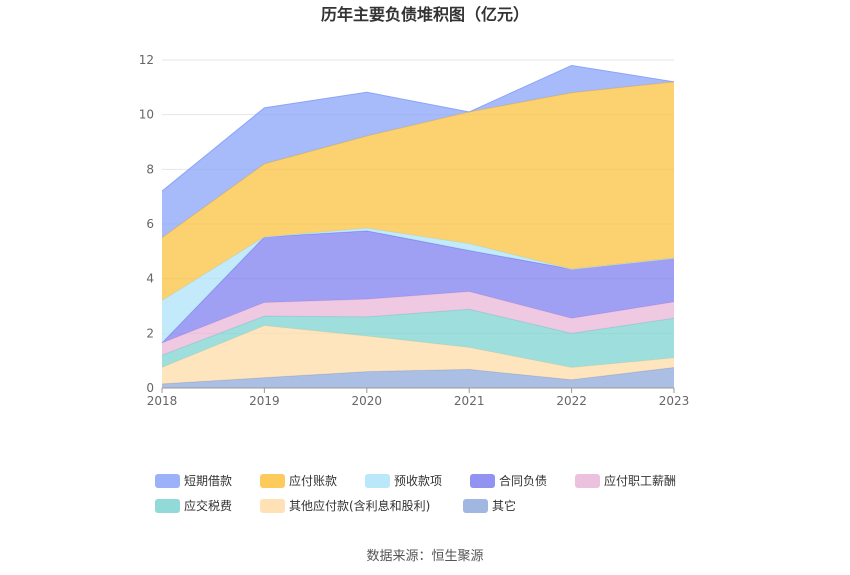 The width and height of the screenshot is (850, 575). Describe the element at coordinates (150, 169) in the screenshot. I see `y-tick-label: 8` at that location.